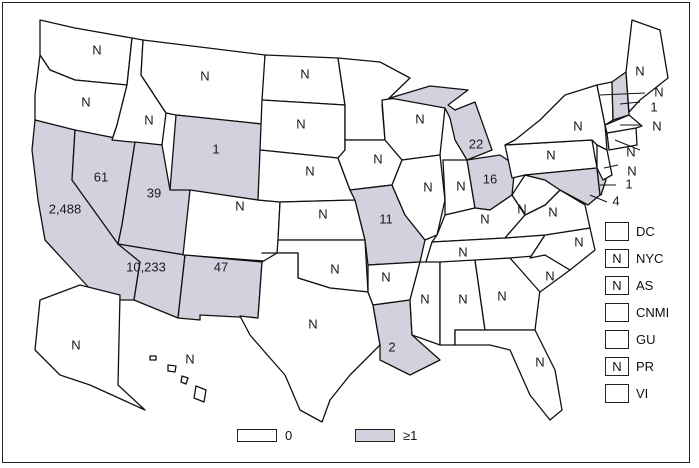  I want to click on state-label-mi: 22, so click(476, 143).